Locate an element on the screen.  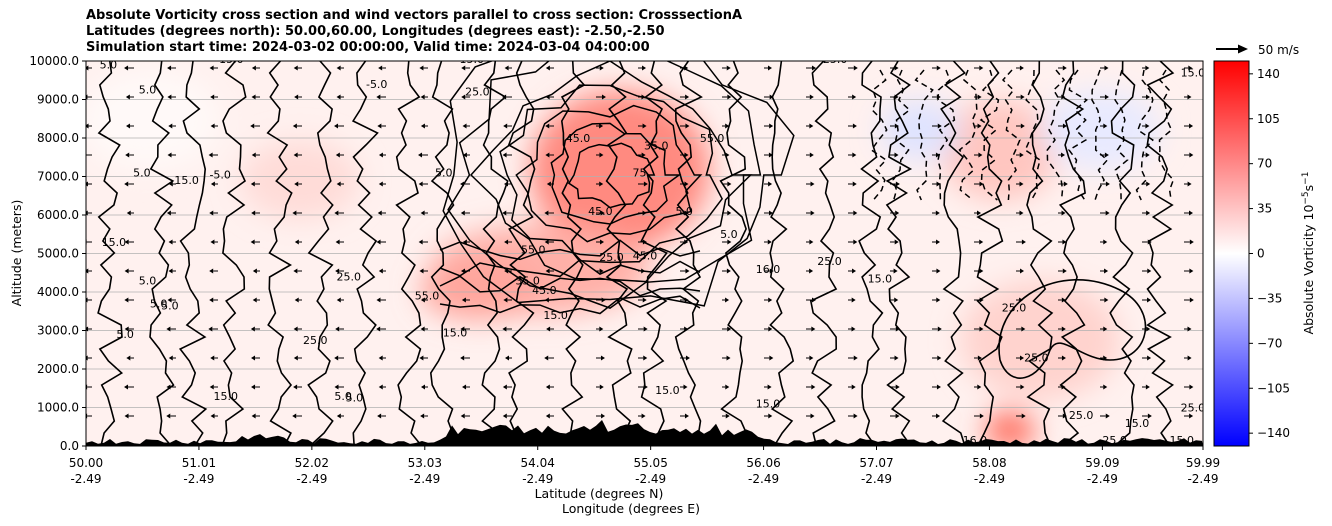
contour-label: -5.0 is located at coordinates (219, 174).